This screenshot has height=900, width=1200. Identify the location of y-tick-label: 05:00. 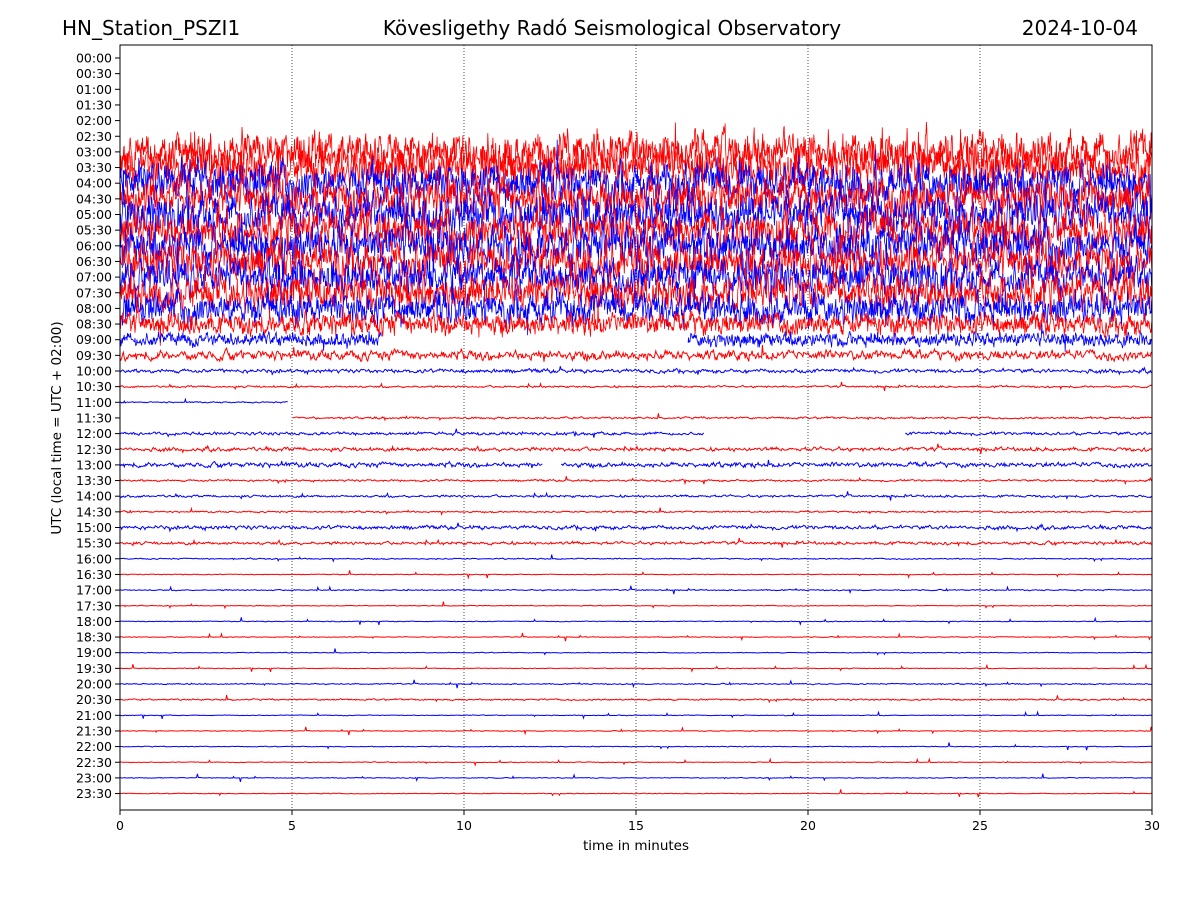
(94, 214).